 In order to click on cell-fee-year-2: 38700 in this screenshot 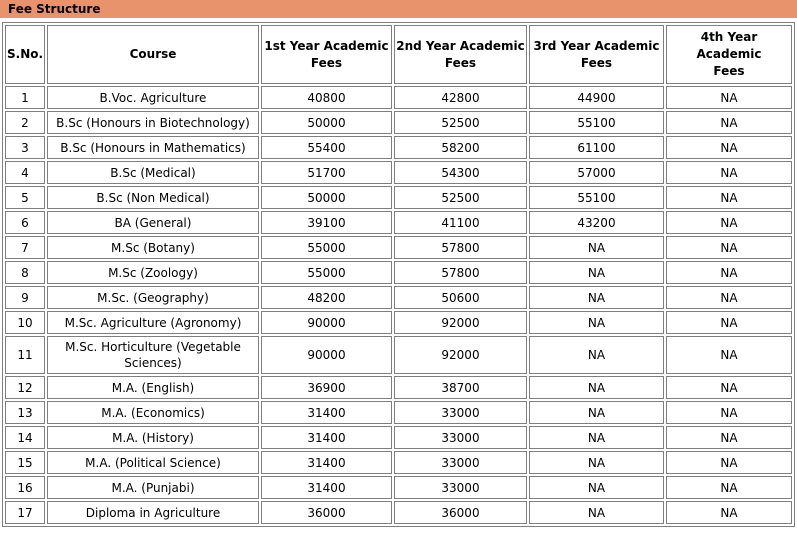, I will do `click(460, 387)`.